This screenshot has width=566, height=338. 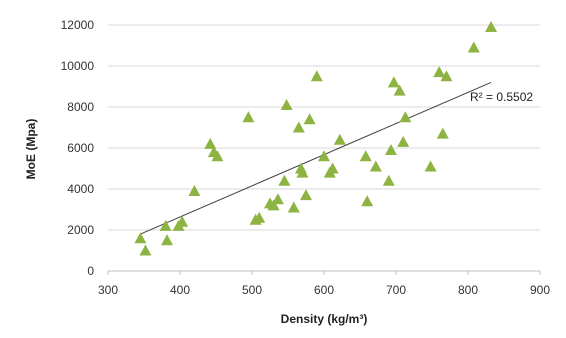 I want to click on r-squared-label: R² = 0.5502, so click(x=501, y=97).